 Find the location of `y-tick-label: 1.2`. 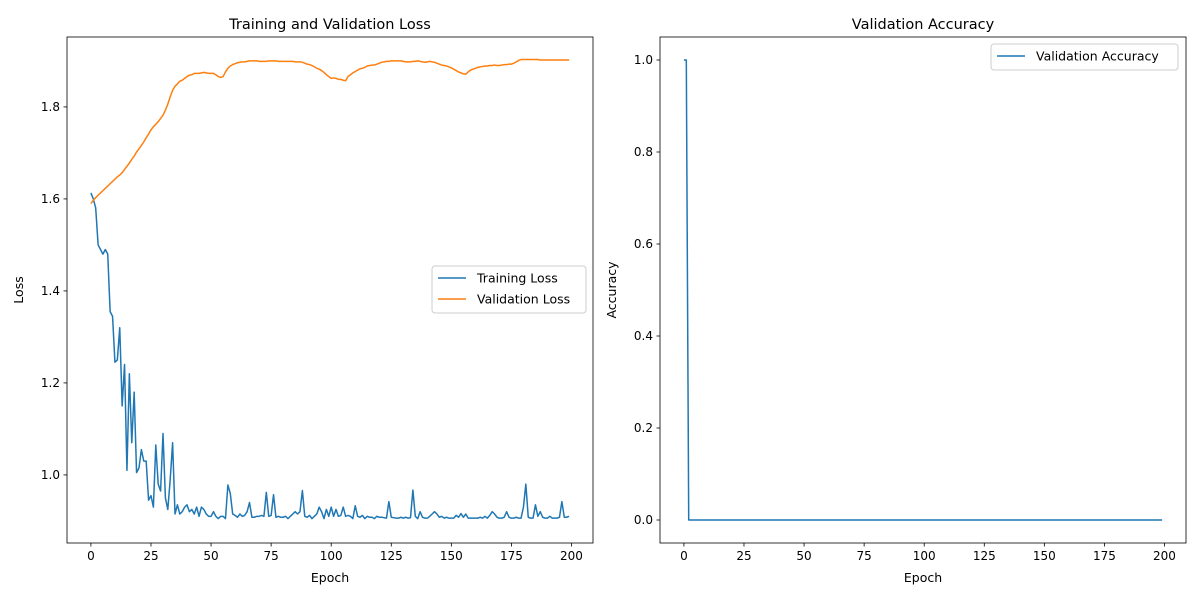

y-tick-label: 1.2 is located at coordinates (50, 383).